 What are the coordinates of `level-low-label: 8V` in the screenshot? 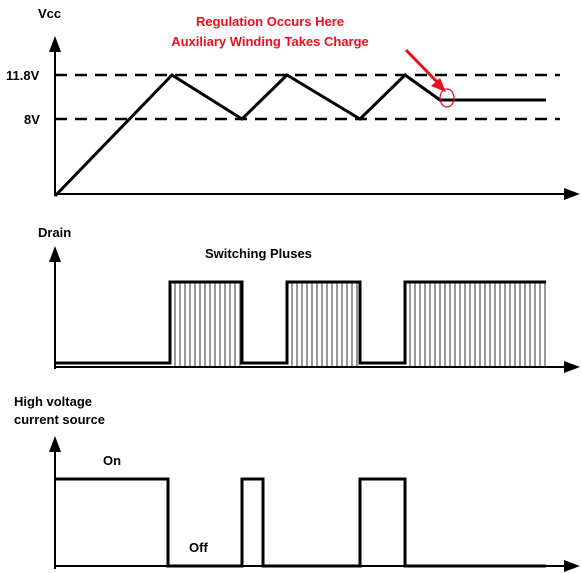 It's located at (32, 119).